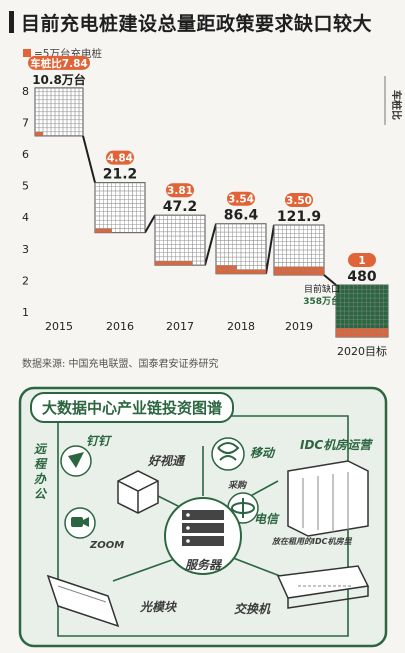  I want to click on value-label: 86.4, so click(241, 216).